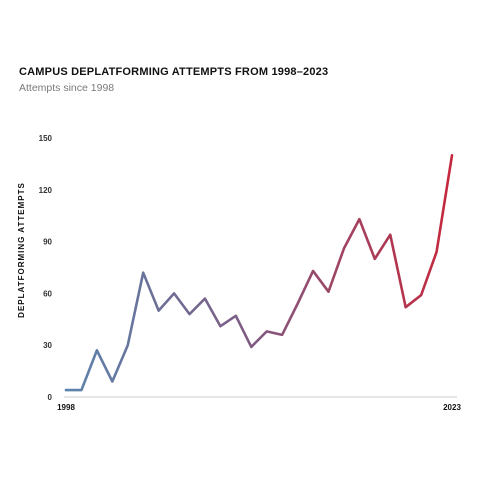  I want to click on y-tick-label: 150, so click(46, 138).